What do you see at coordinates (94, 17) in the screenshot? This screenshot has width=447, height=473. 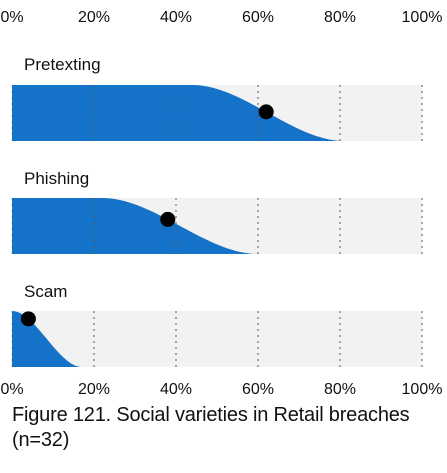 I see `top-x-tick-1: 20%` at bounding box center [94, 17].